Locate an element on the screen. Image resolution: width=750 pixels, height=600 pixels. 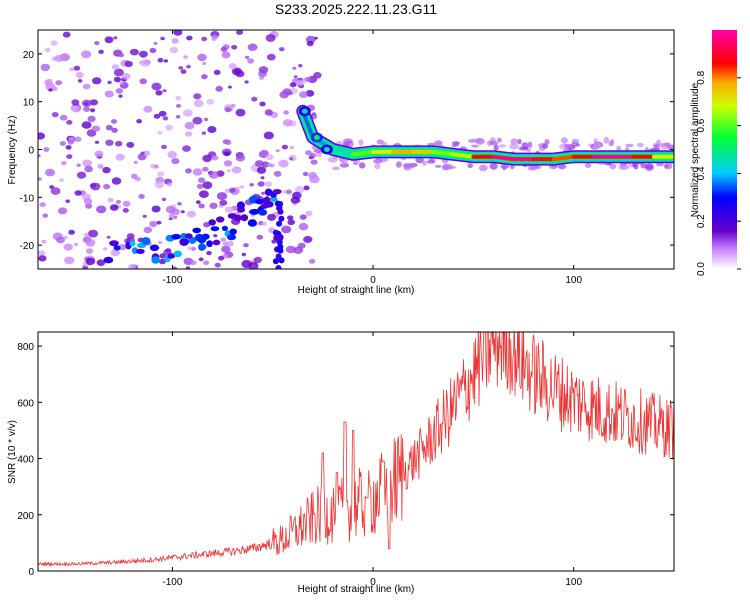
x-tick-label: 0 is located at coordinates (373, 280).